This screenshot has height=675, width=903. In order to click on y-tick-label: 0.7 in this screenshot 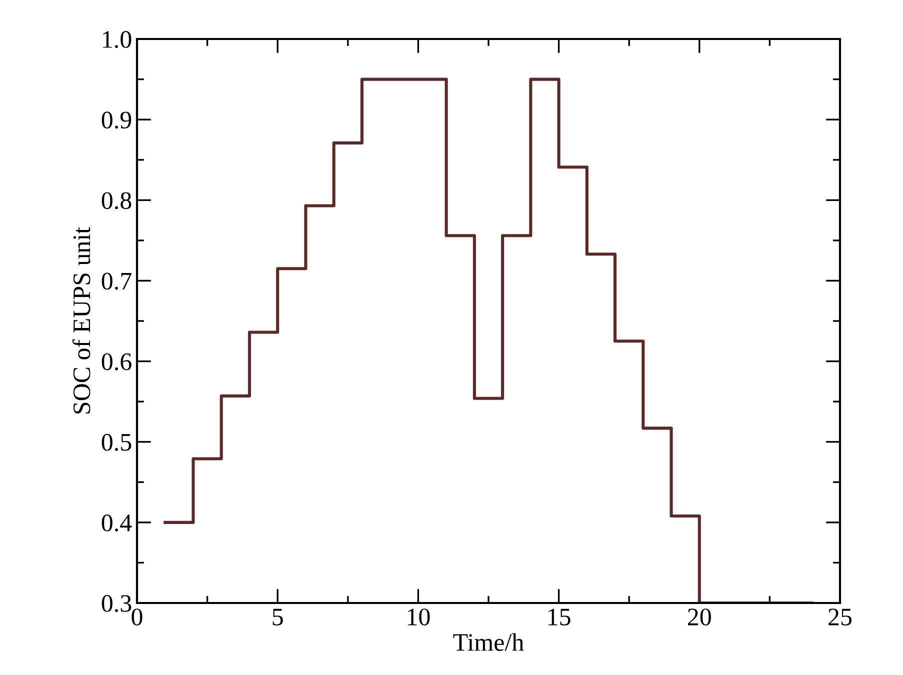, I will do `click(117, 281)`.